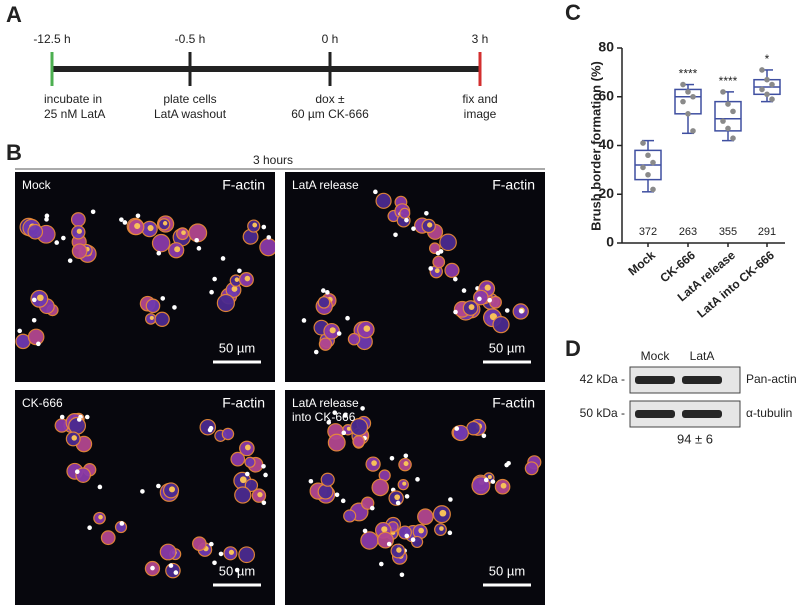 This screenshot has height=613, width=800. Describe the element at coordinates (507, 347) in the screenshot. I see `scale-label: 50 µm` at that location.